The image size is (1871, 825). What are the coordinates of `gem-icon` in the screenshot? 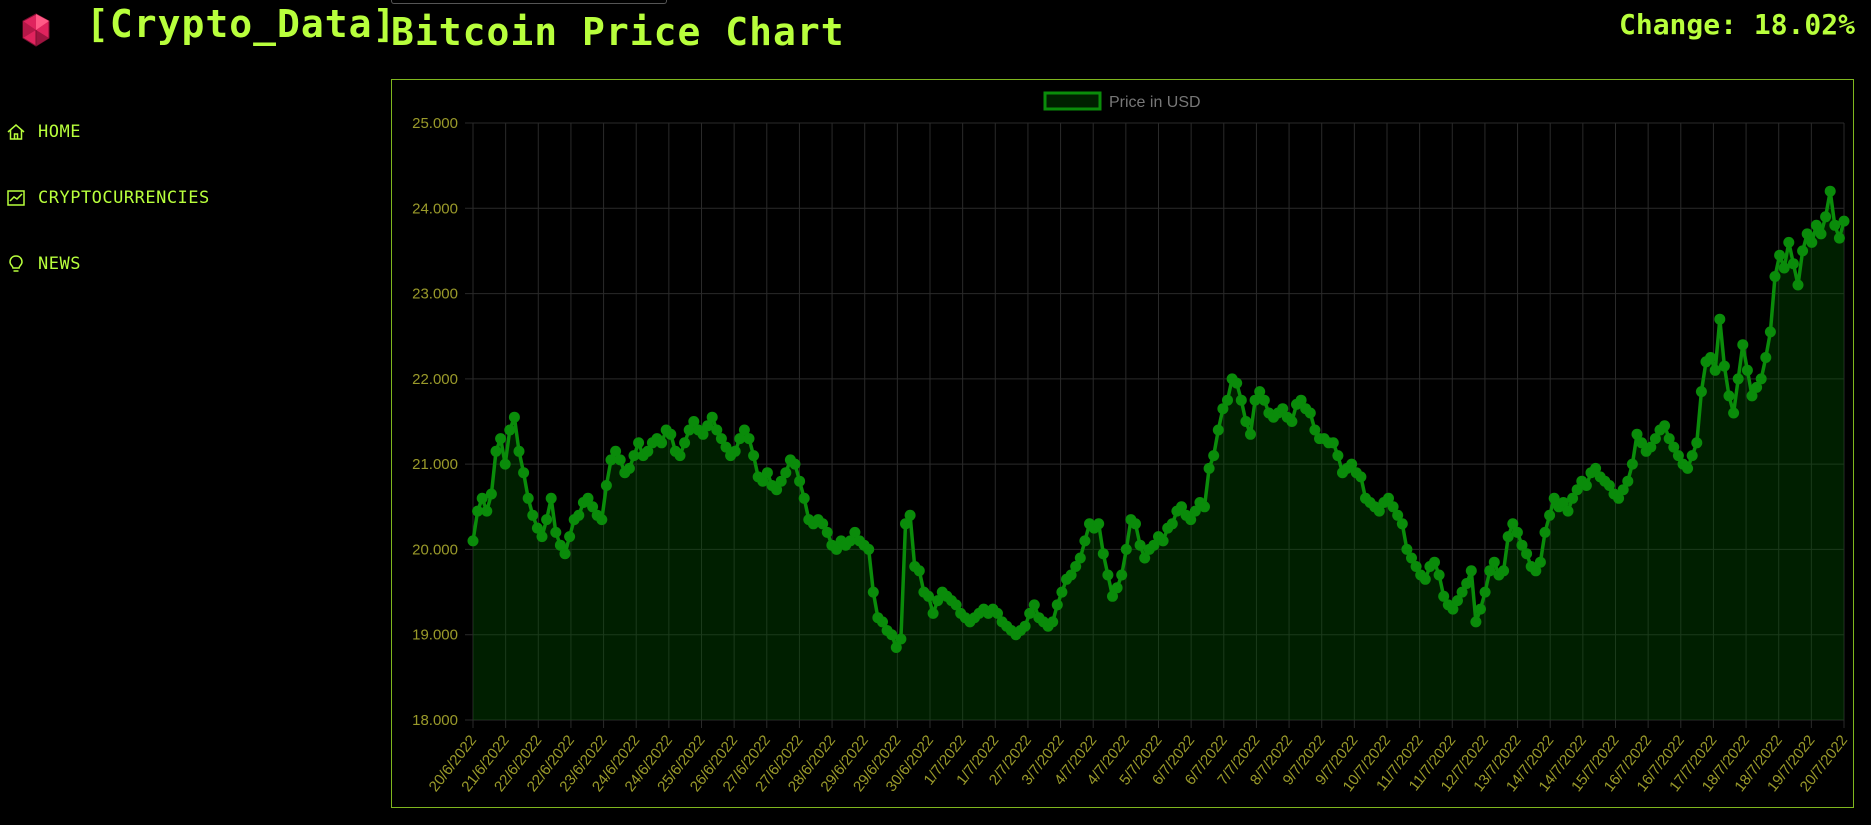 It's located at (36, 30).